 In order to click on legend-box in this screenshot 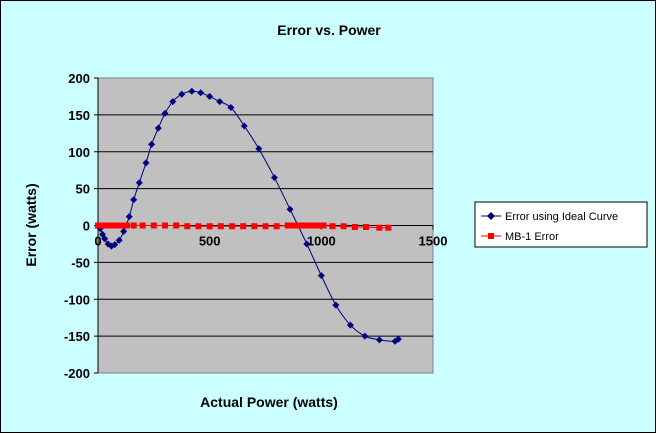, I will do `click(561, 224)`.